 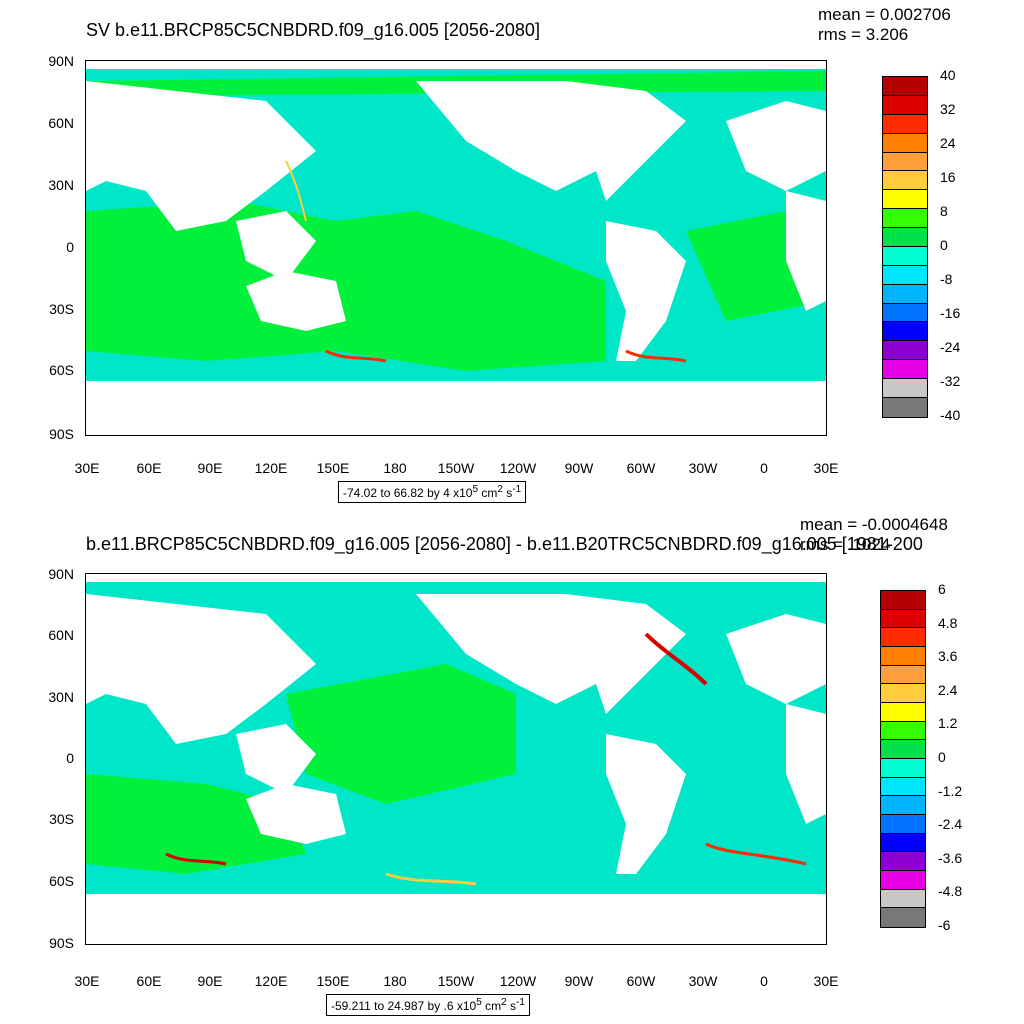 I want to click on colorbar-label: 3.6, so click(x=948, y=656).